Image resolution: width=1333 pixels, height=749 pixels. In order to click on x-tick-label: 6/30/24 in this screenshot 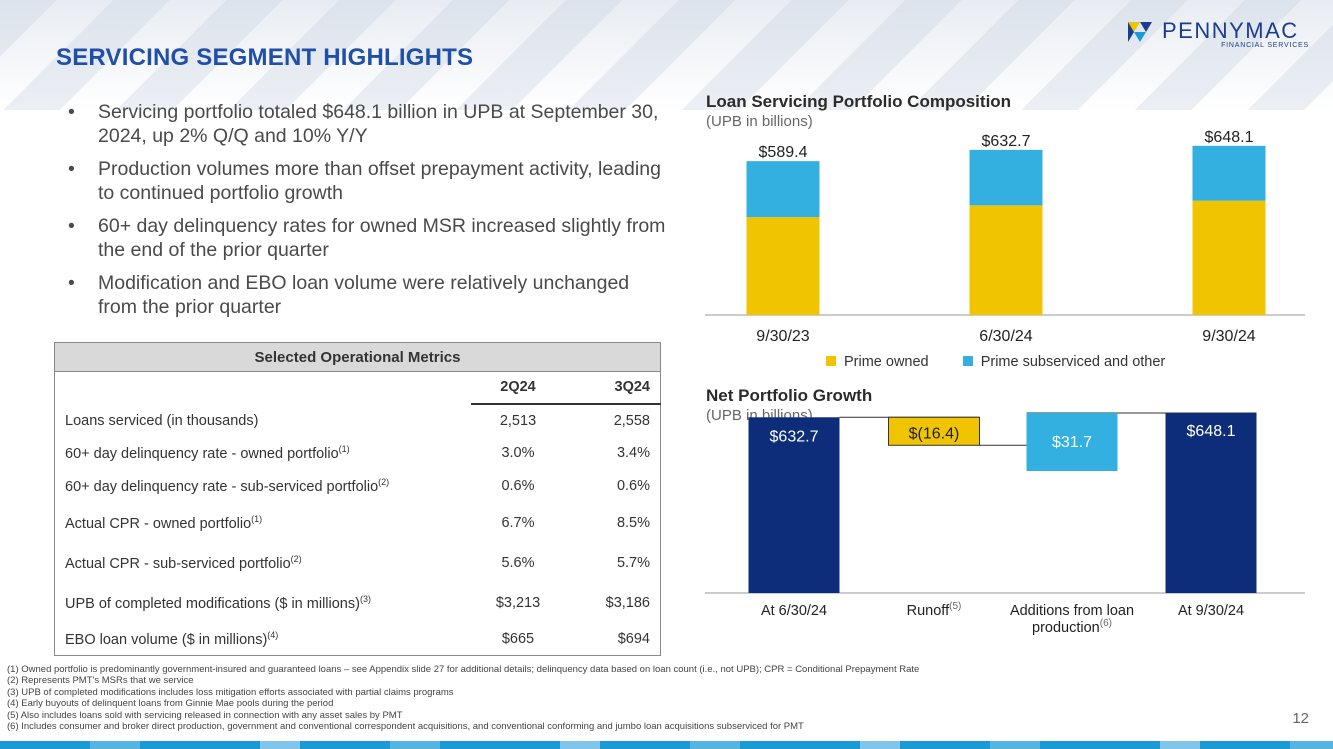, I will do `click(1005, 336)`.